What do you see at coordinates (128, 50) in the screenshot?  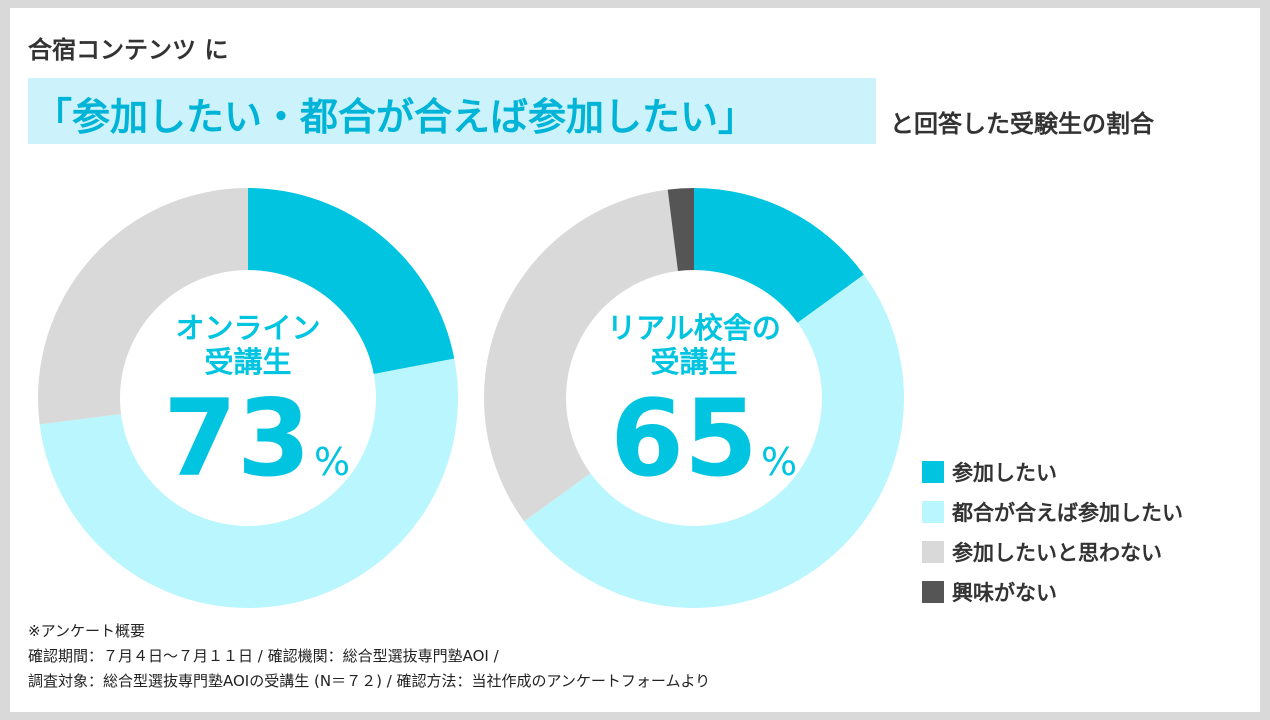 I see `title-line1: 合宿コンテンツ に` at bounding box center [128, 50].